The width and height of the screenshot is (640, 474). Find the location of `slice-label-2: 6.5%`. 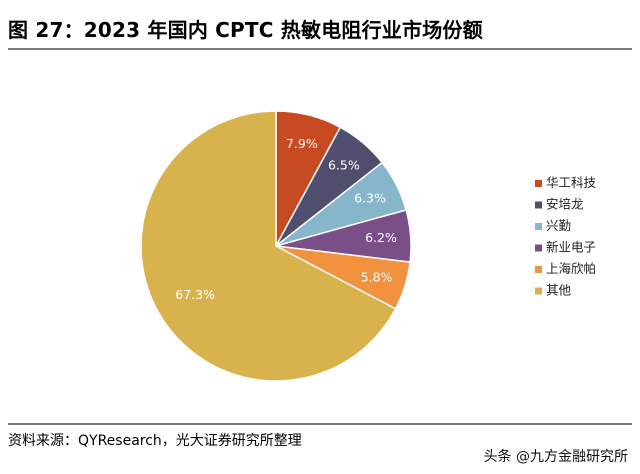

slice-label-2: 6.5% is located at coordinates (344, 165).